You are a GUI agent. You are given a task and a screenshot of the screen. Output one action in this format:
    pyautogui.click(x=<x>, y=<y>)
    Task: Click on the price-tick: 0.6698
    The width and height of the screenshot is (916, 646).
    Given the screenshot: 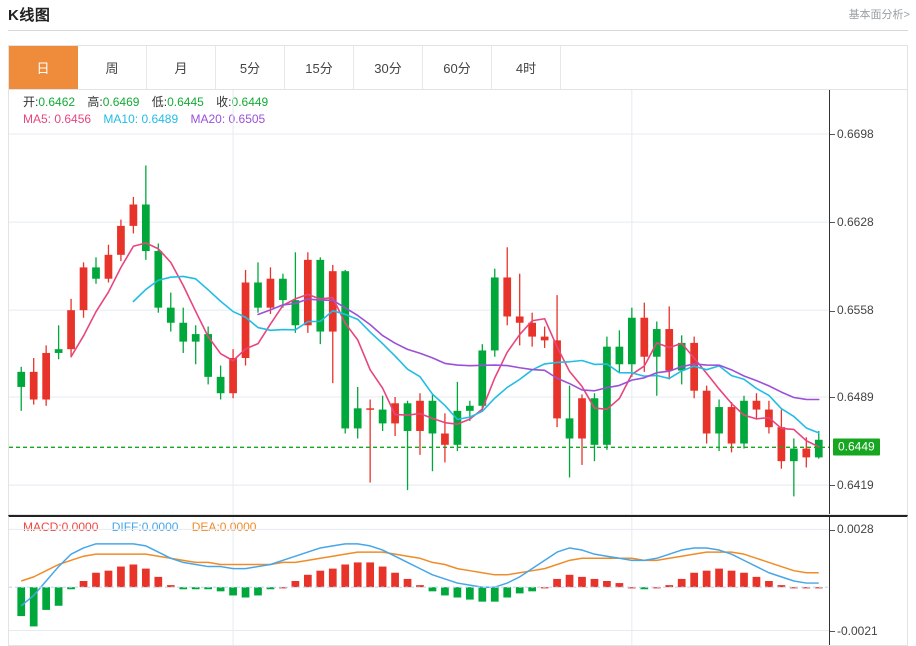 What is the action you would take?
    pyautogui.click(x=852, y=134)
    